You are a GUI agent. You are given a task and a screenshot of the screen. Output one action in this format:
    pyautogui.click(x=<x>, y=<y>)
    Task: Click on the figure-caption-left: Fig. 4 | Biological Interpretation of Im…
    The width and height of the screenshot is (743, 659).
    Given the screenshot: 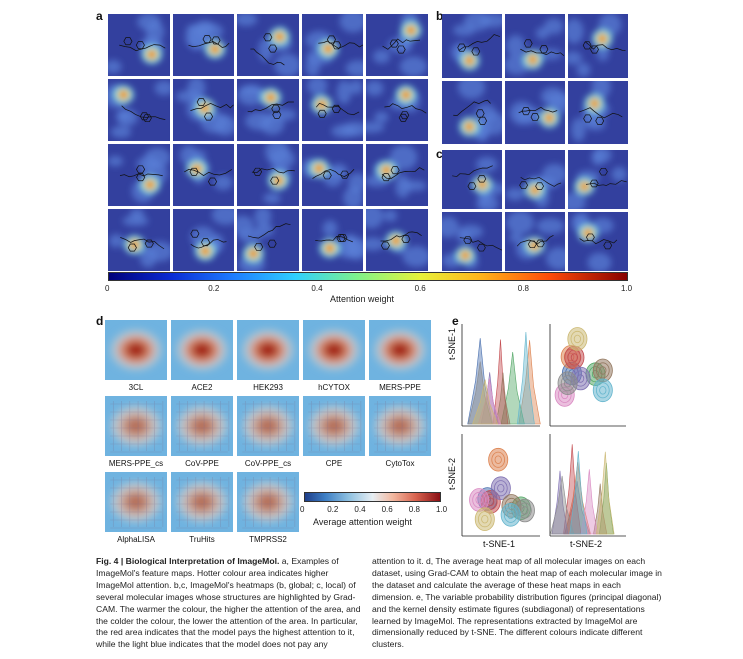 What is the action you would take?
    pyautogui.click(x=230, y=603)
    